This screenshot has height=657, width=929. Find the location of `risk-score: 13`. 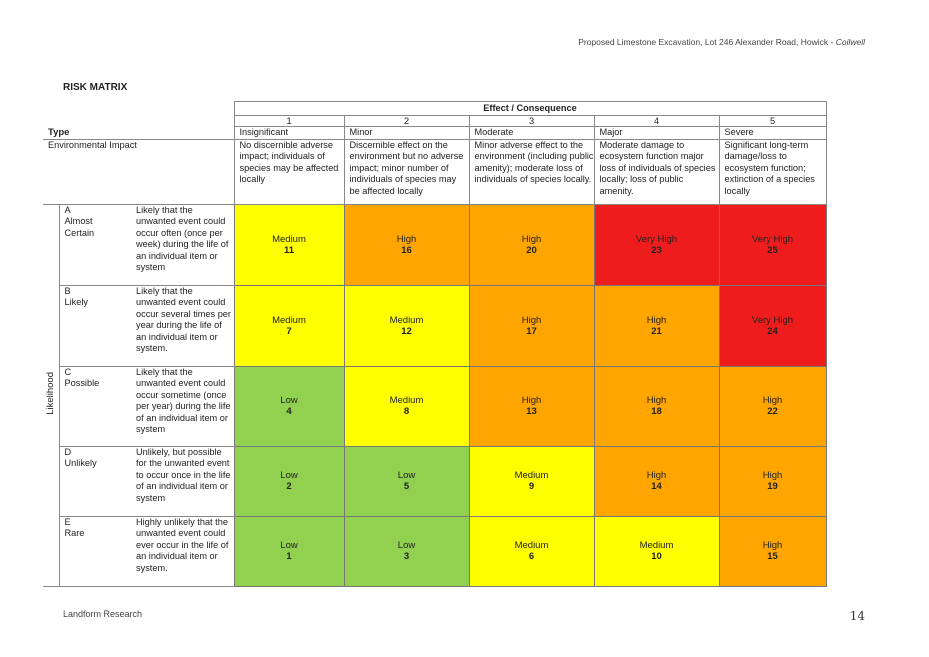

risk-score: 13 is located at coordinates (531, 411).